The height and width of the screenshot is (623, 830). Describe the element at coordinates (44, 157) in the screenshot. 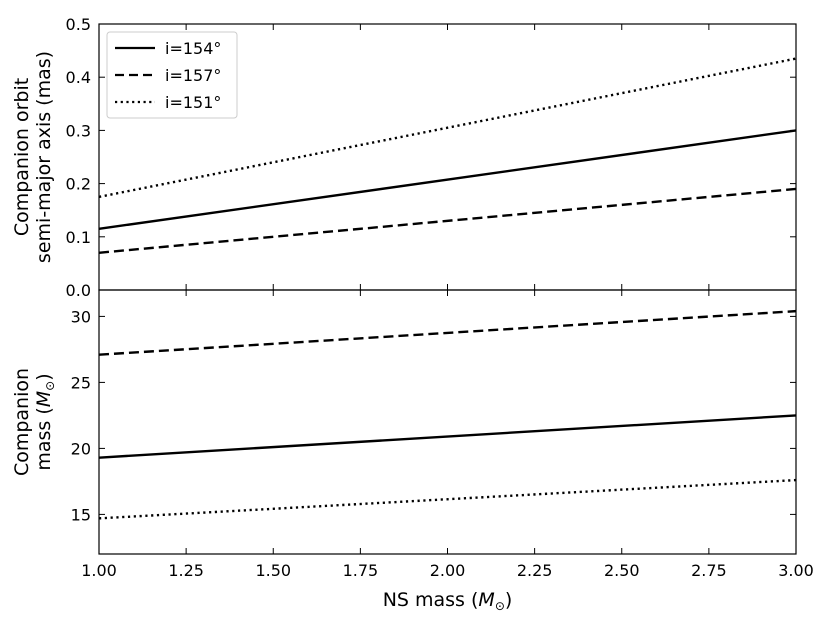

I see `top-y-axis-label-line2: semi-major axis (mas)` at that location.